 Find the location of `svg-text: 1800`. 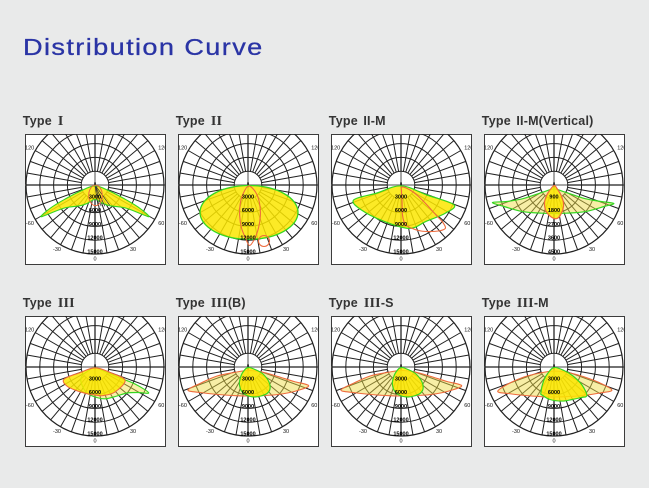

svg-text: 1800 is located at coordinates (554, 211).